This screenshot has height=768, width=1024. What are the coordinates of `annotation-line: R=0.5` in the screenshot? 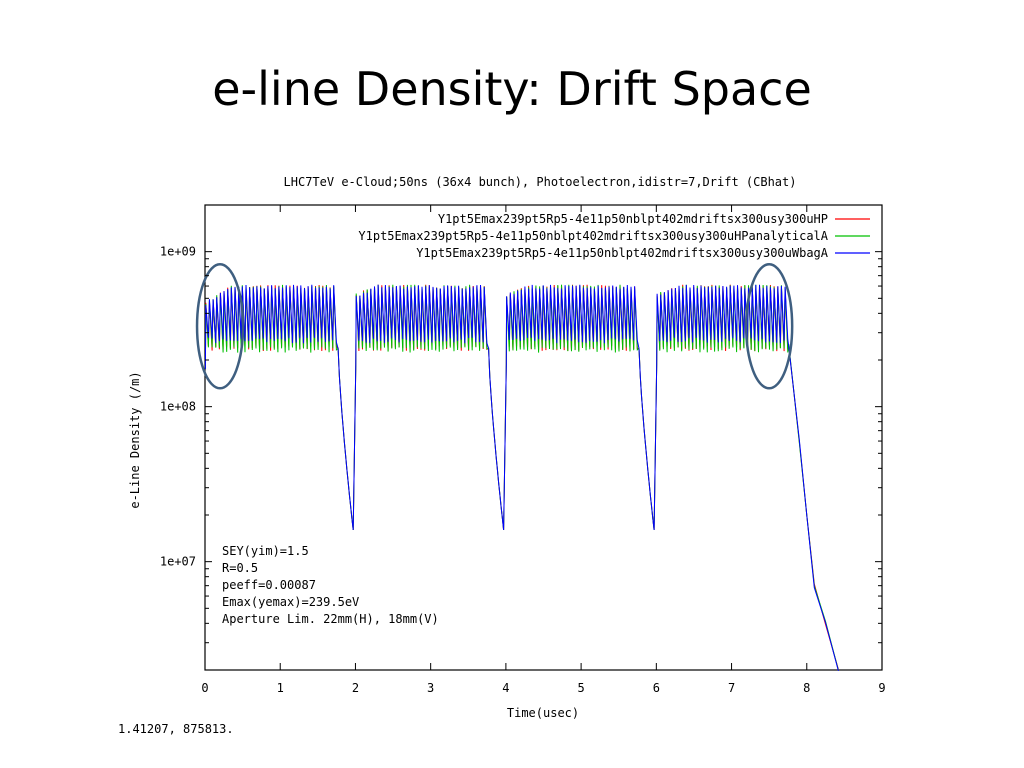 It's located at (240, 568).